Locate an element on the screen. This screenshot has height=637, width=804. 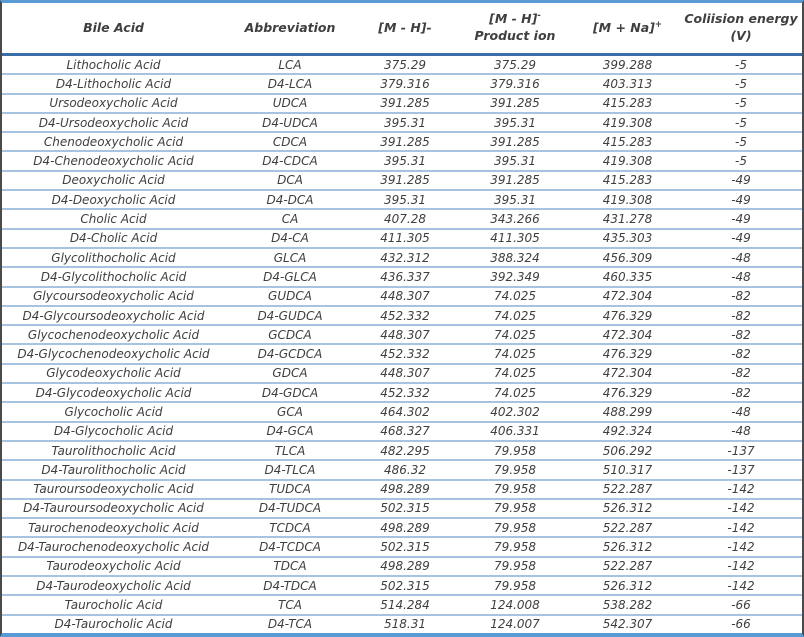
cell-abbreviation: D4-UDCA is located at coordinates (290, 123).